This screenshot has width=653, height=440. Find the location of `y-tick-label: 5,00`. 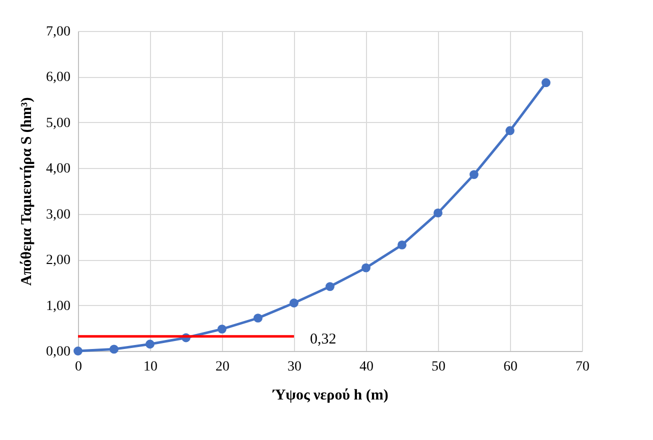

y-tick-label: 5,00 is located at coordinates (58, 123).